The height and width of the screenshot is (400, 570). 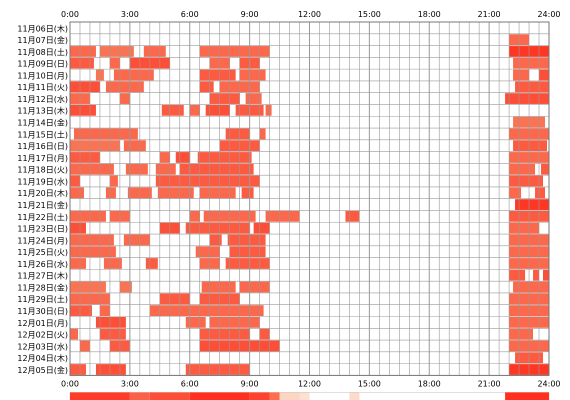 What do you see at coordinates (42, 240) in the screenshot?
I see `row-label: 11月24日(月)` at bounding box center [42, 240].